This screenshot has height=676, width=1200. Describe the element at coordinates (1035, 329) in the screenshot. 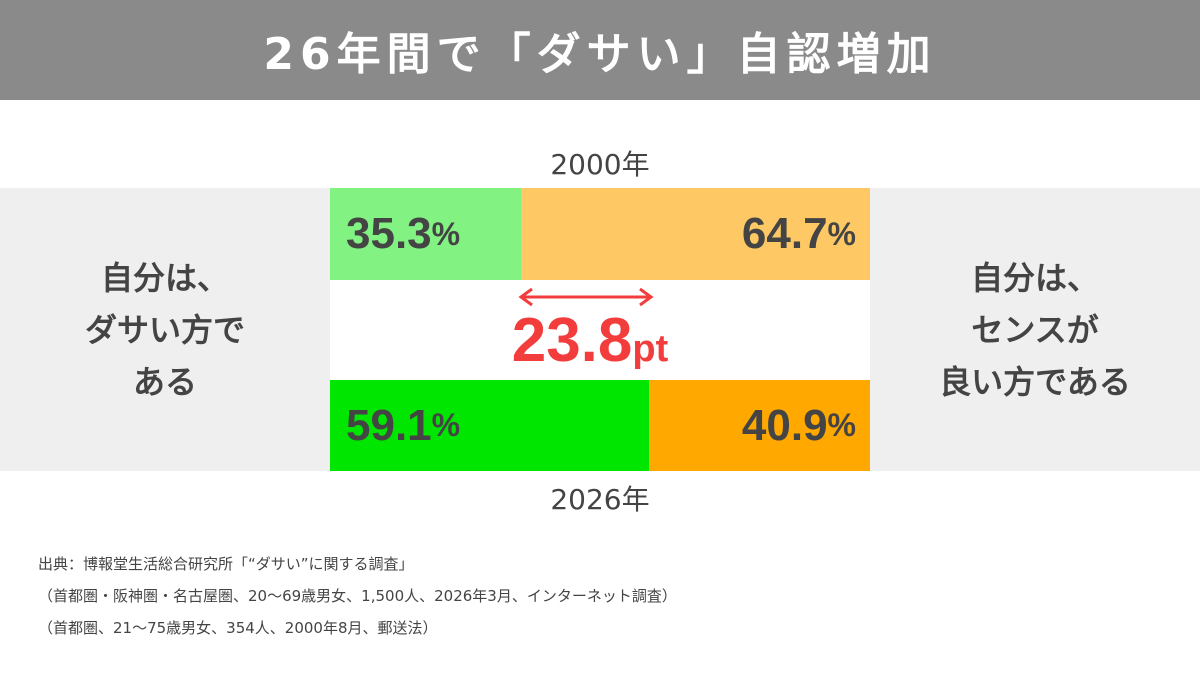

I see `right-category-label: 自分は、 センスが 良い方である` at that location.